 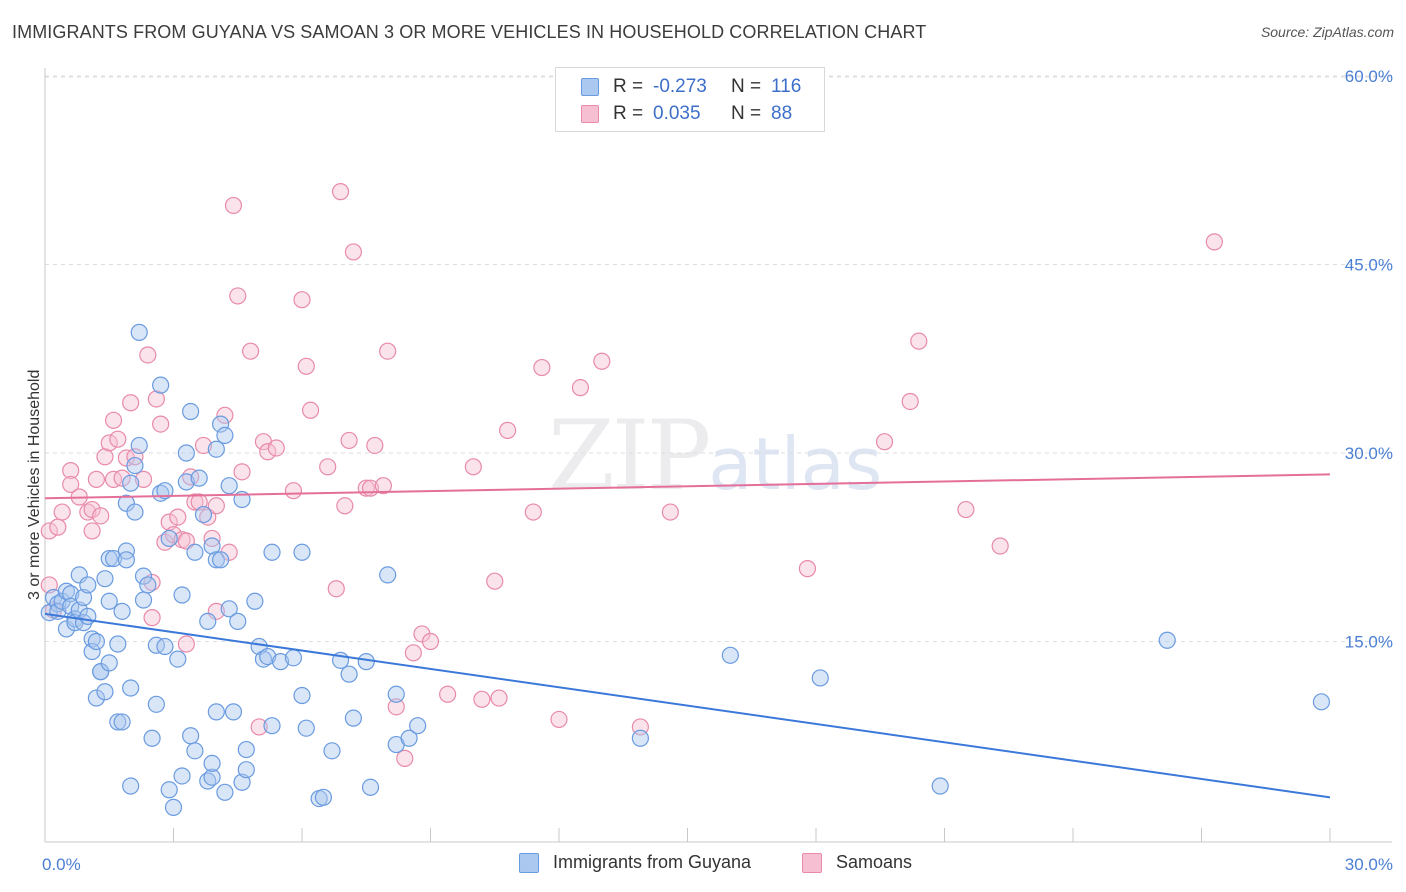 I want to click on legend-swatch-guyana, so click(x=590, y=87).